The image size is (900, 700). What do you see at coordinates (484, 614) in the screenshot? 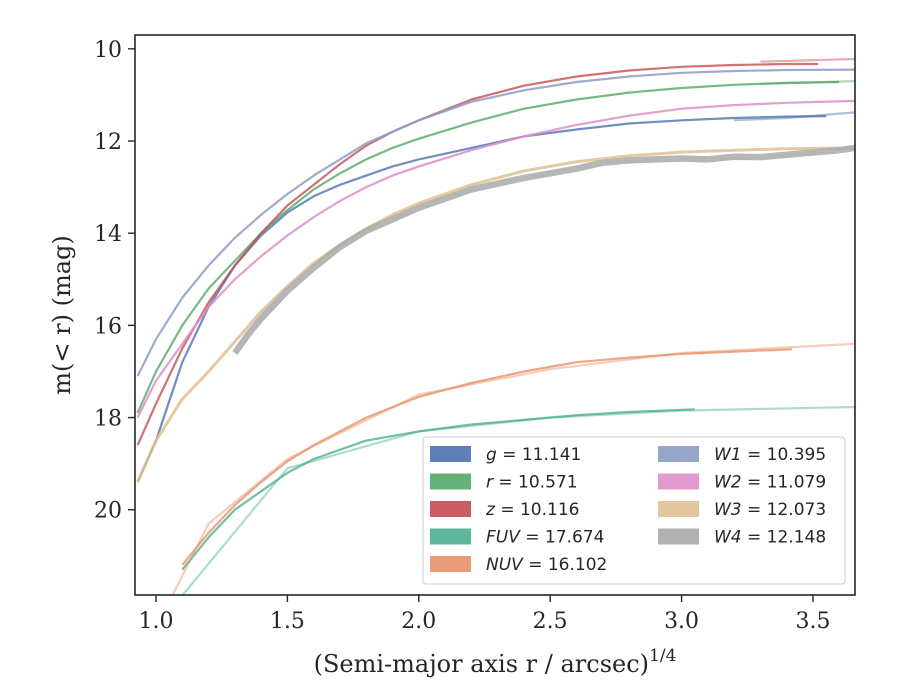
I see `x-axis-ticks: 1.0 1.5 2.0 2.5 3.0 3.5` at bounding box center [484, 614].